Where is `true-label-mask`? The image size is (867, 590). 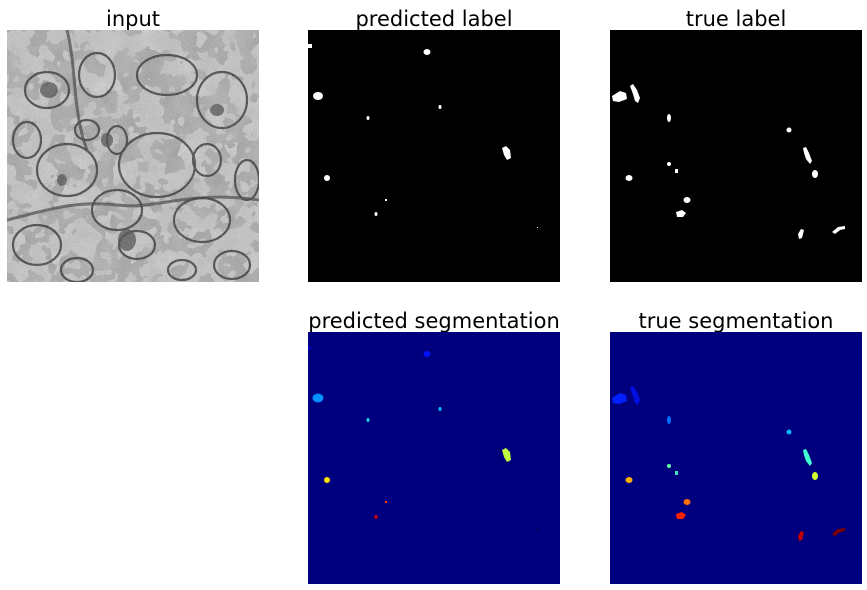
true-label-mask is located at coordinates (736, 156).